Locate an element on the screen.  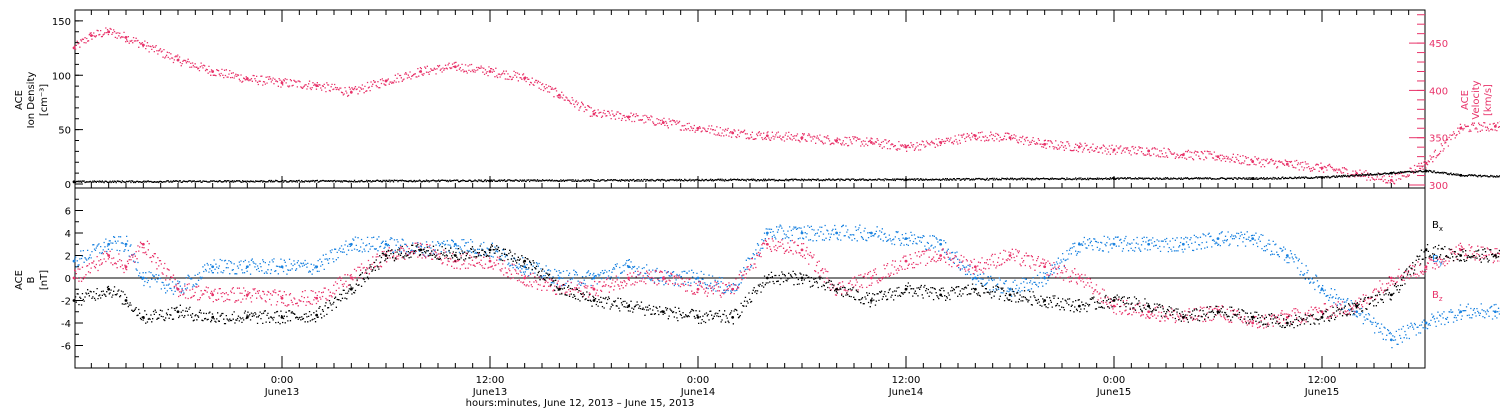
bottom-left-tick-label: 2 is located at coordinates (68, 257).